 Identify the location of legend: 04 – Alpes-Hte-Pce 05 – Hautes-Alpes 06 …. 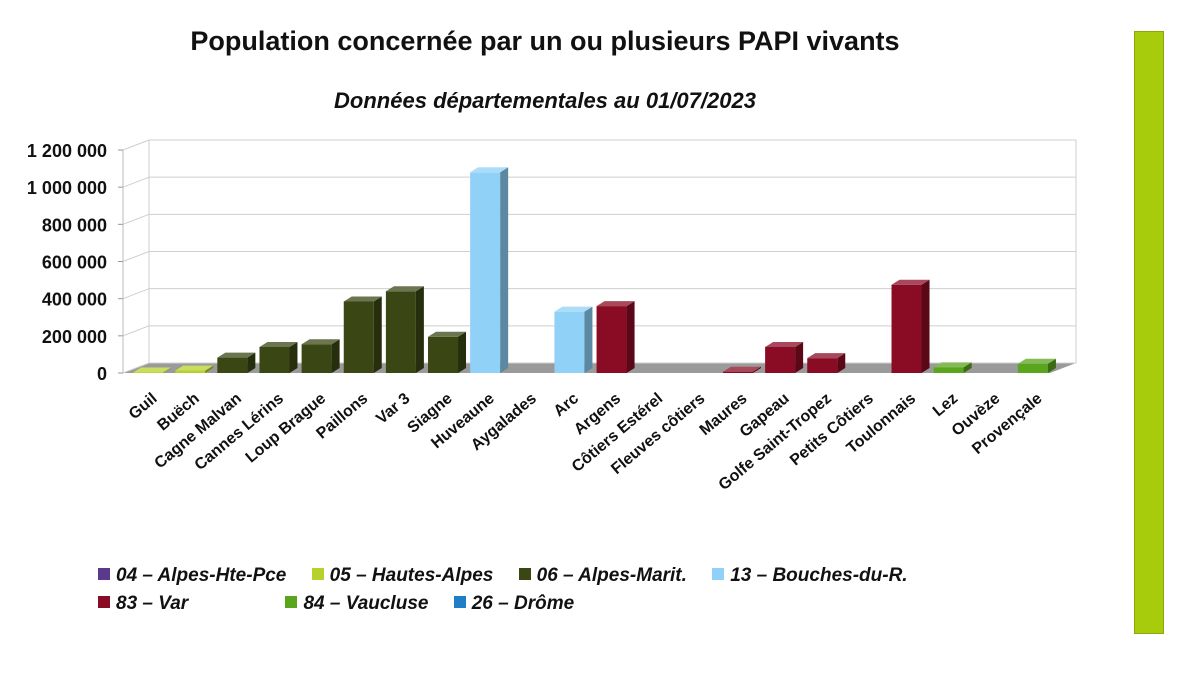
(578, 593).